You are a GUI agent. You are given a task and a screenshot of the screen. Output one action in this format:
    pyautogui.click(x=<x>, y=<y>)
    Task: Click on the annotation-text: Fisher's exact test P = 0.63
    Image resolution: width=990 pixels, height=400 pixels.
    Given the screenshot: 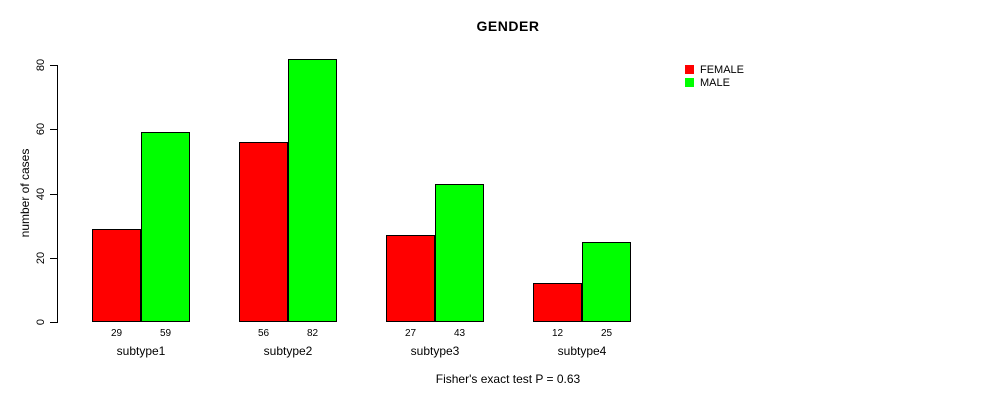 What is the action you would take?
    pyautogui.click(x=508, y=379)
    